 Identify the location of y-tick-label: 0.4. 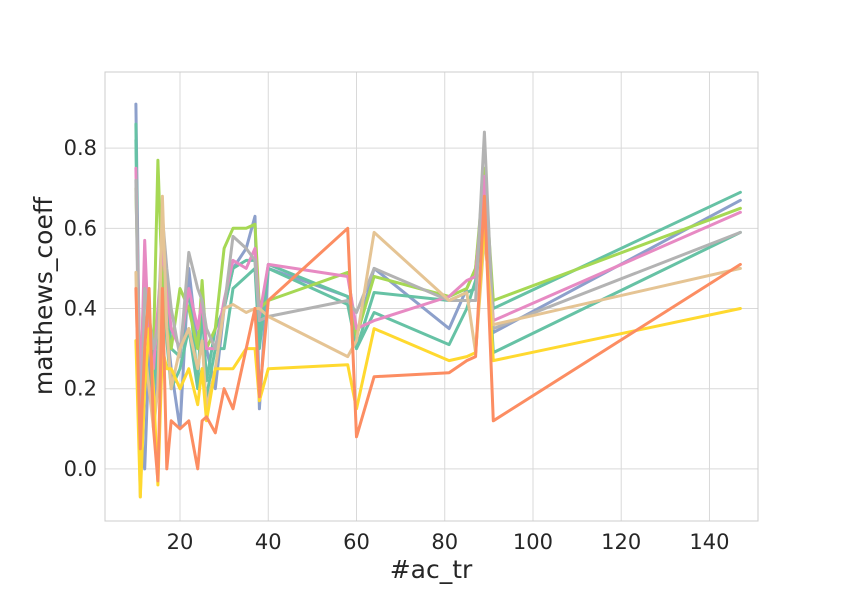
(80, 309).